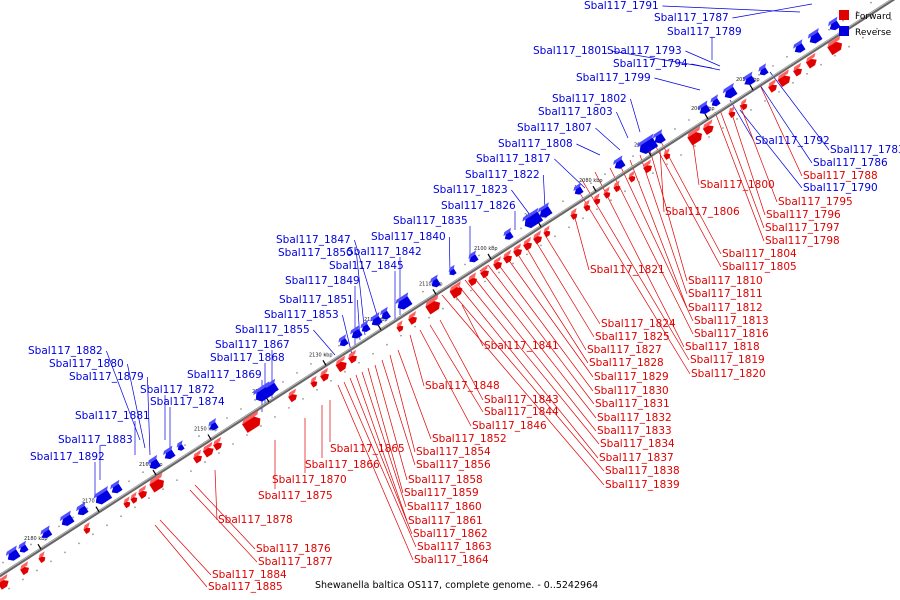 The height and width of the screenshot is (600, 900). Describe the element at coordinates (521, 412) in the screenshot. I see `forward-gene-label: Sbal117_1844` at that location.